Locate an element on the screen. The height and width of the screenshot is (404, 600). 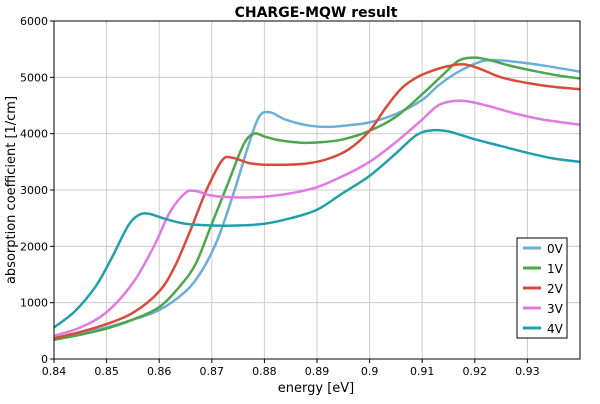
x-axis-label: energy [eV] is located at coordinates (316, 388).